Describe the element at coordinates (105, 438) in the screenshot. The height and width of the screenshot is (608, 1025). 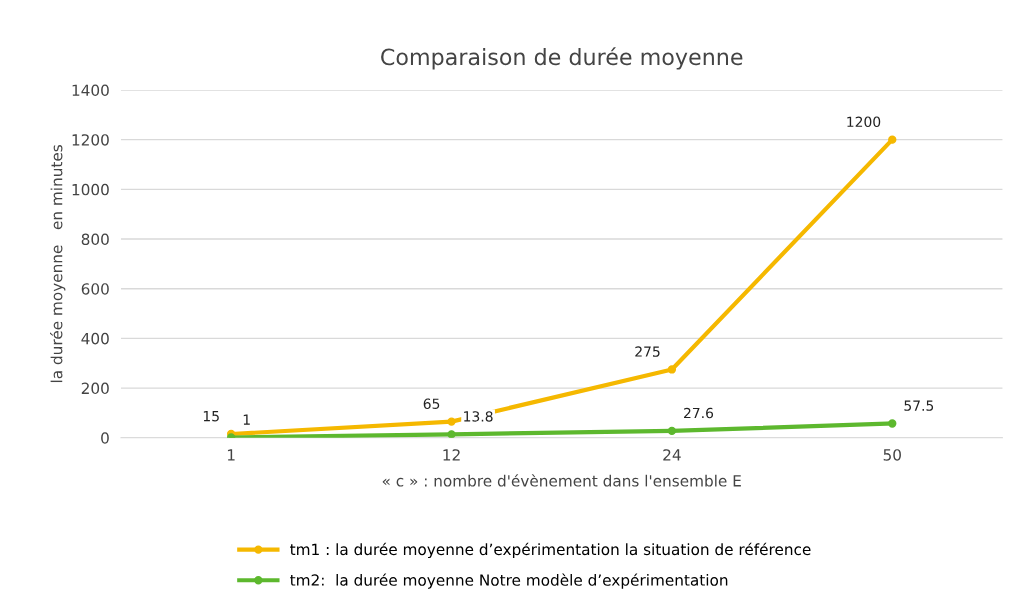
I see `y-tick-label: 0` at that location.